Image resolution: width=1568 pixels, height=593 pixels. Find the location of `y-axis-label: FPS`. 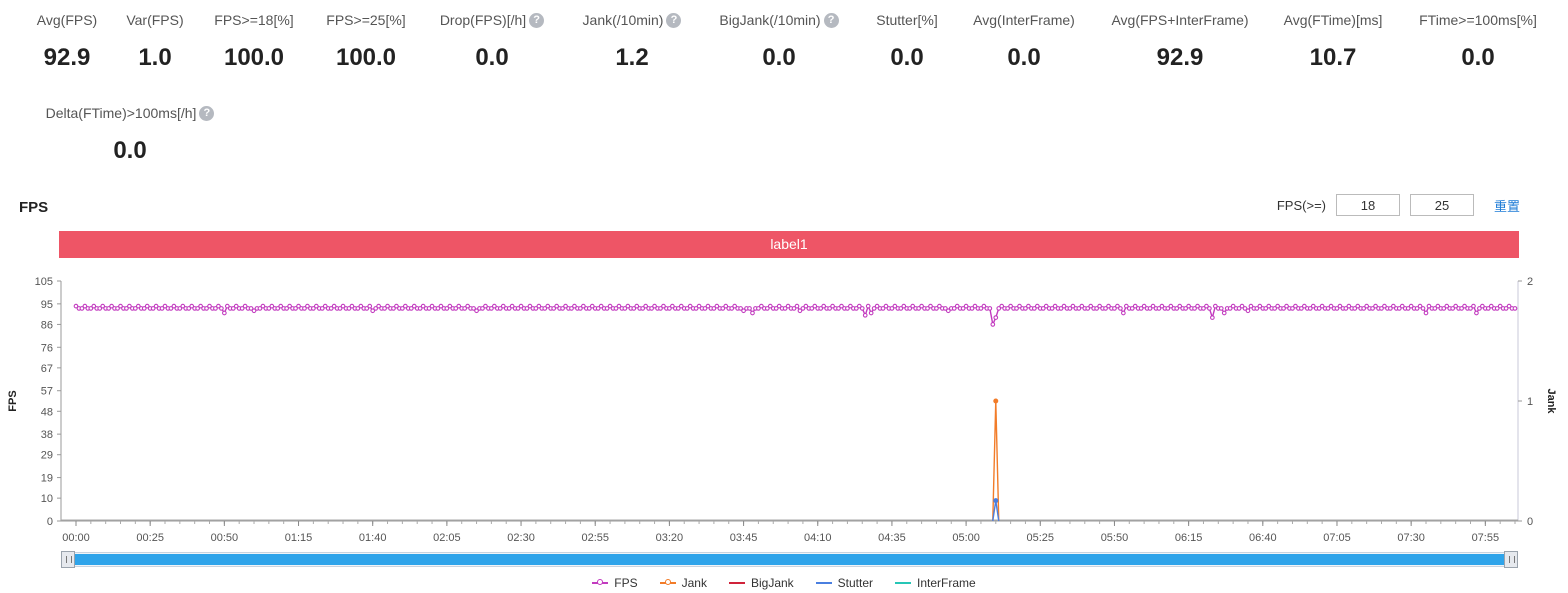

y-axis-label: FPS is located at coordinates (13, 400).